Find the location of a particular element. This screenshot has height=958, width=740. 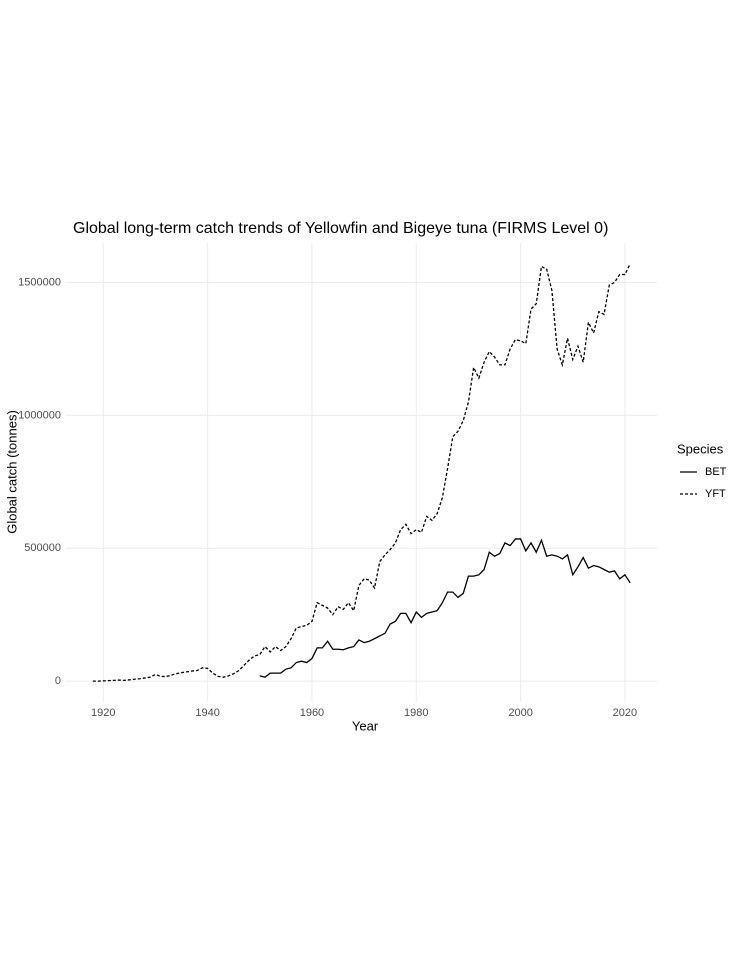

y-axis-label: Global catch (tonnes) is located at coordinates (11, 472).